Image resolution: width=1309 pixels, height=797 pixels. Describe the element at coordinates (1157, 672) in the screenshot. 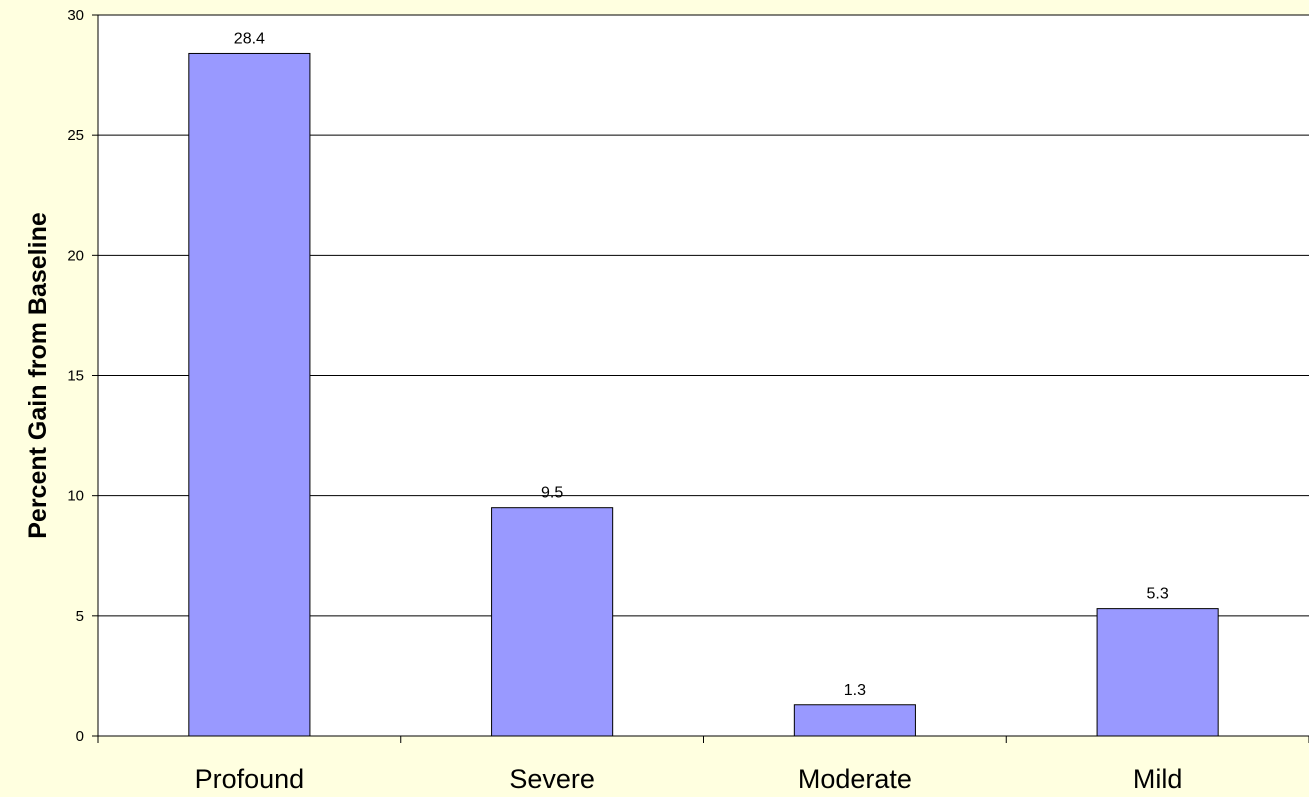

I see `bar-mild` at that location.